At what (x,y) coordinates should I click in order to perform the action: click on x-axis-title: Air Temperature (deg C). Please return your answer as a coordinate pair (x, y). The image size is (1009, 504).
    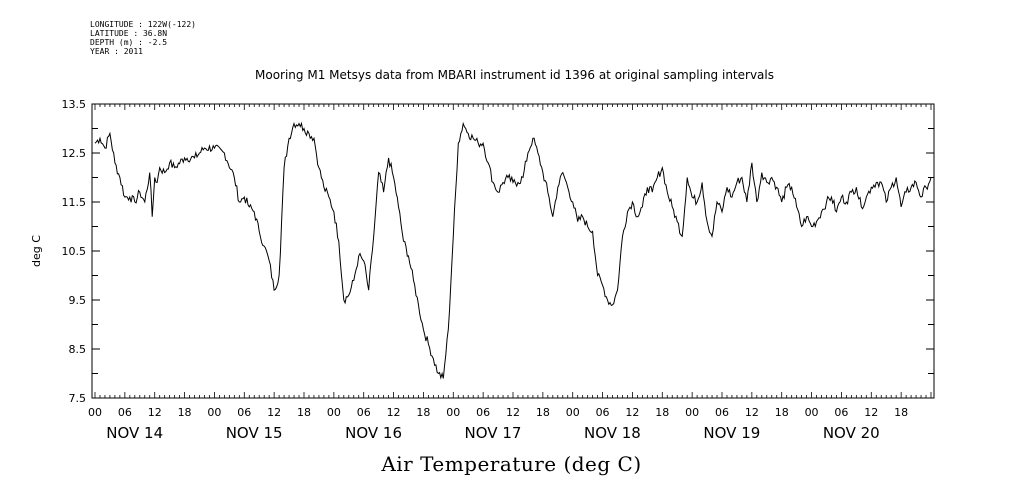
    Looking at the image, I should click on (511, 464).